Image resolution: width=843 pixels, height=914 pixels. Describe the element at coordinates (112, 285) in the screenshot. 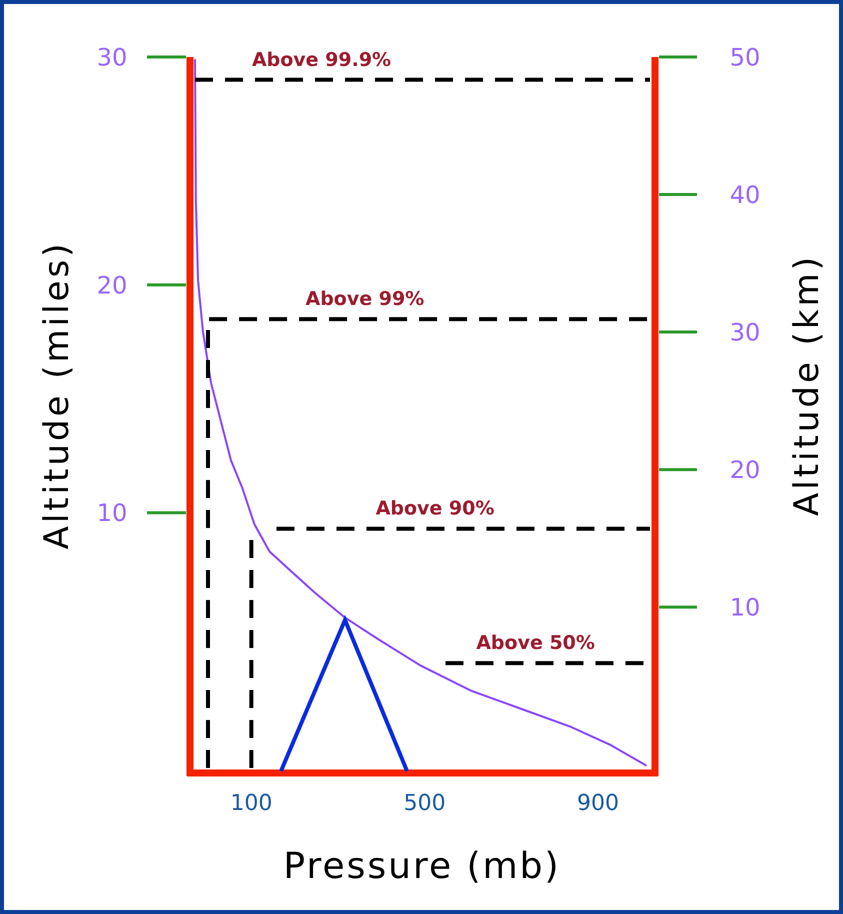

I see `y-tick-label: 20` at that location.